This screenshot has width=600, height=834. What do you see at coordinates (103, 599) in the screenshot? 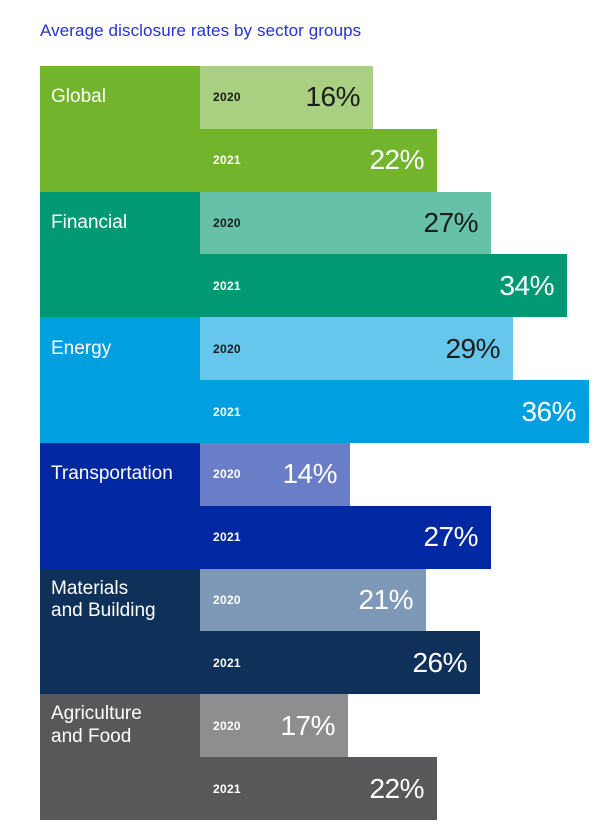
I see `sector-label: Materials and Building` at bounding box center [103, 599].